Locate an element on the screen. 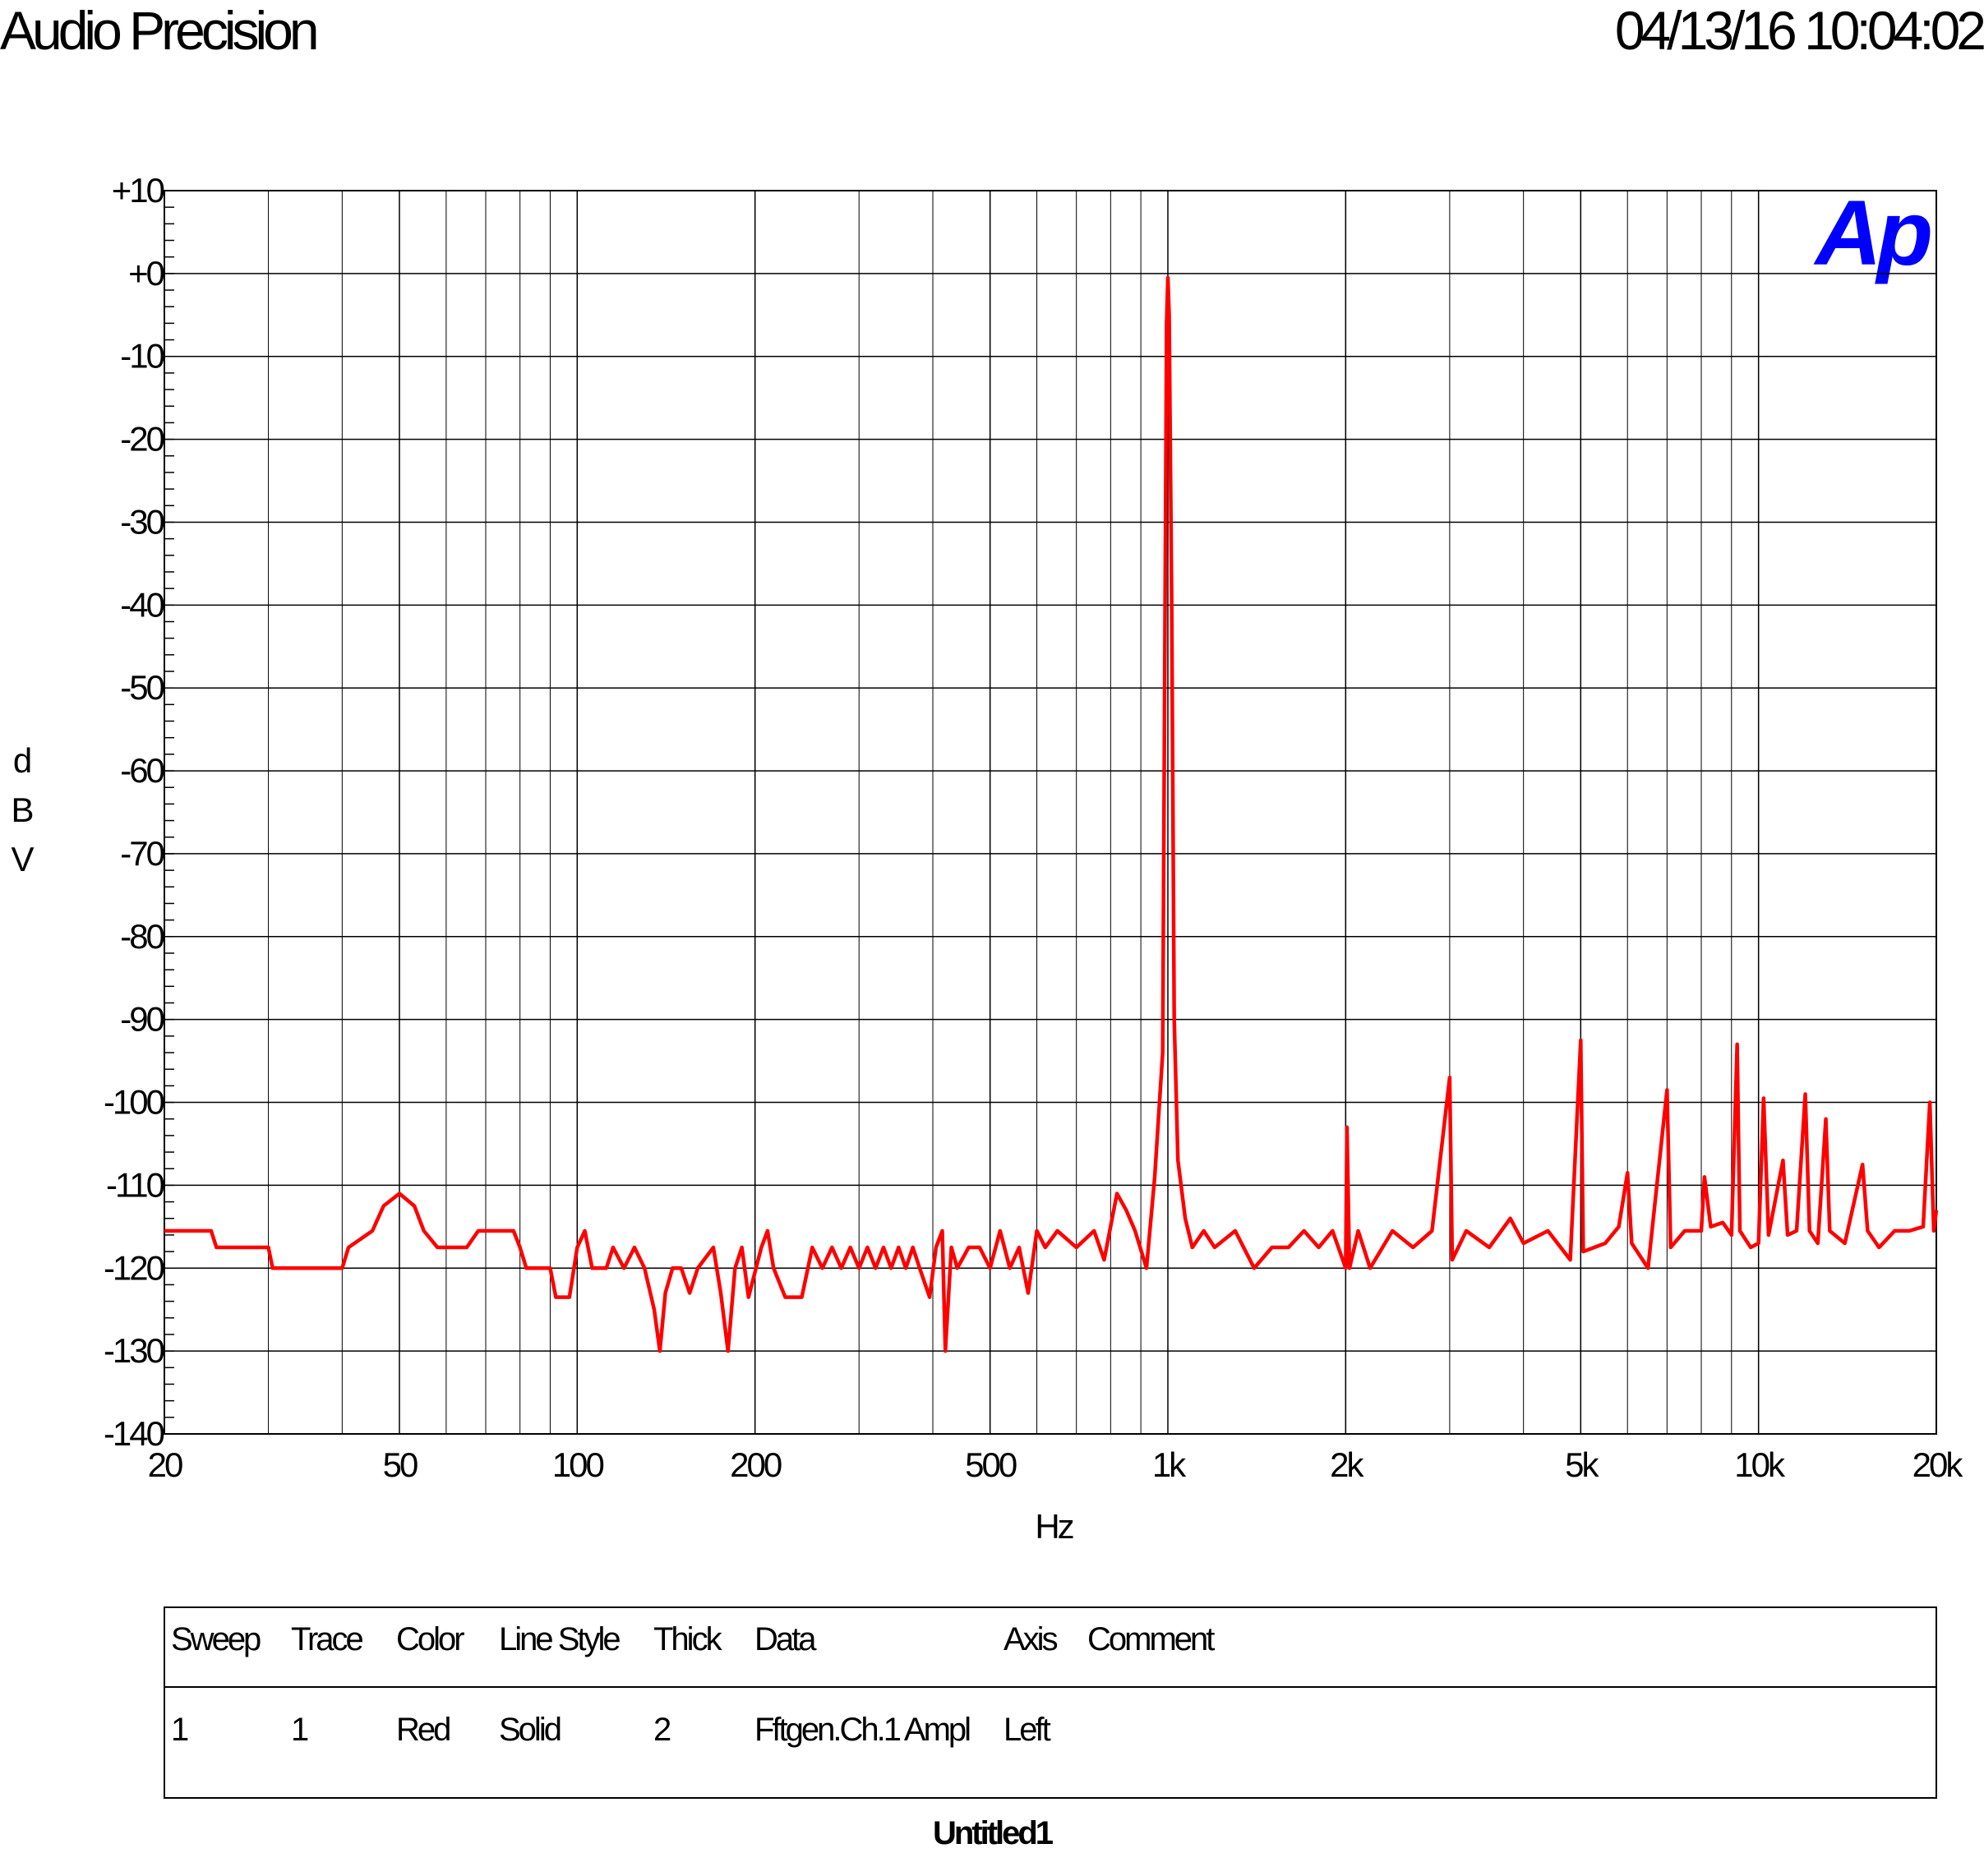  table-cell: Left is located at coordinates (1027, 1730).